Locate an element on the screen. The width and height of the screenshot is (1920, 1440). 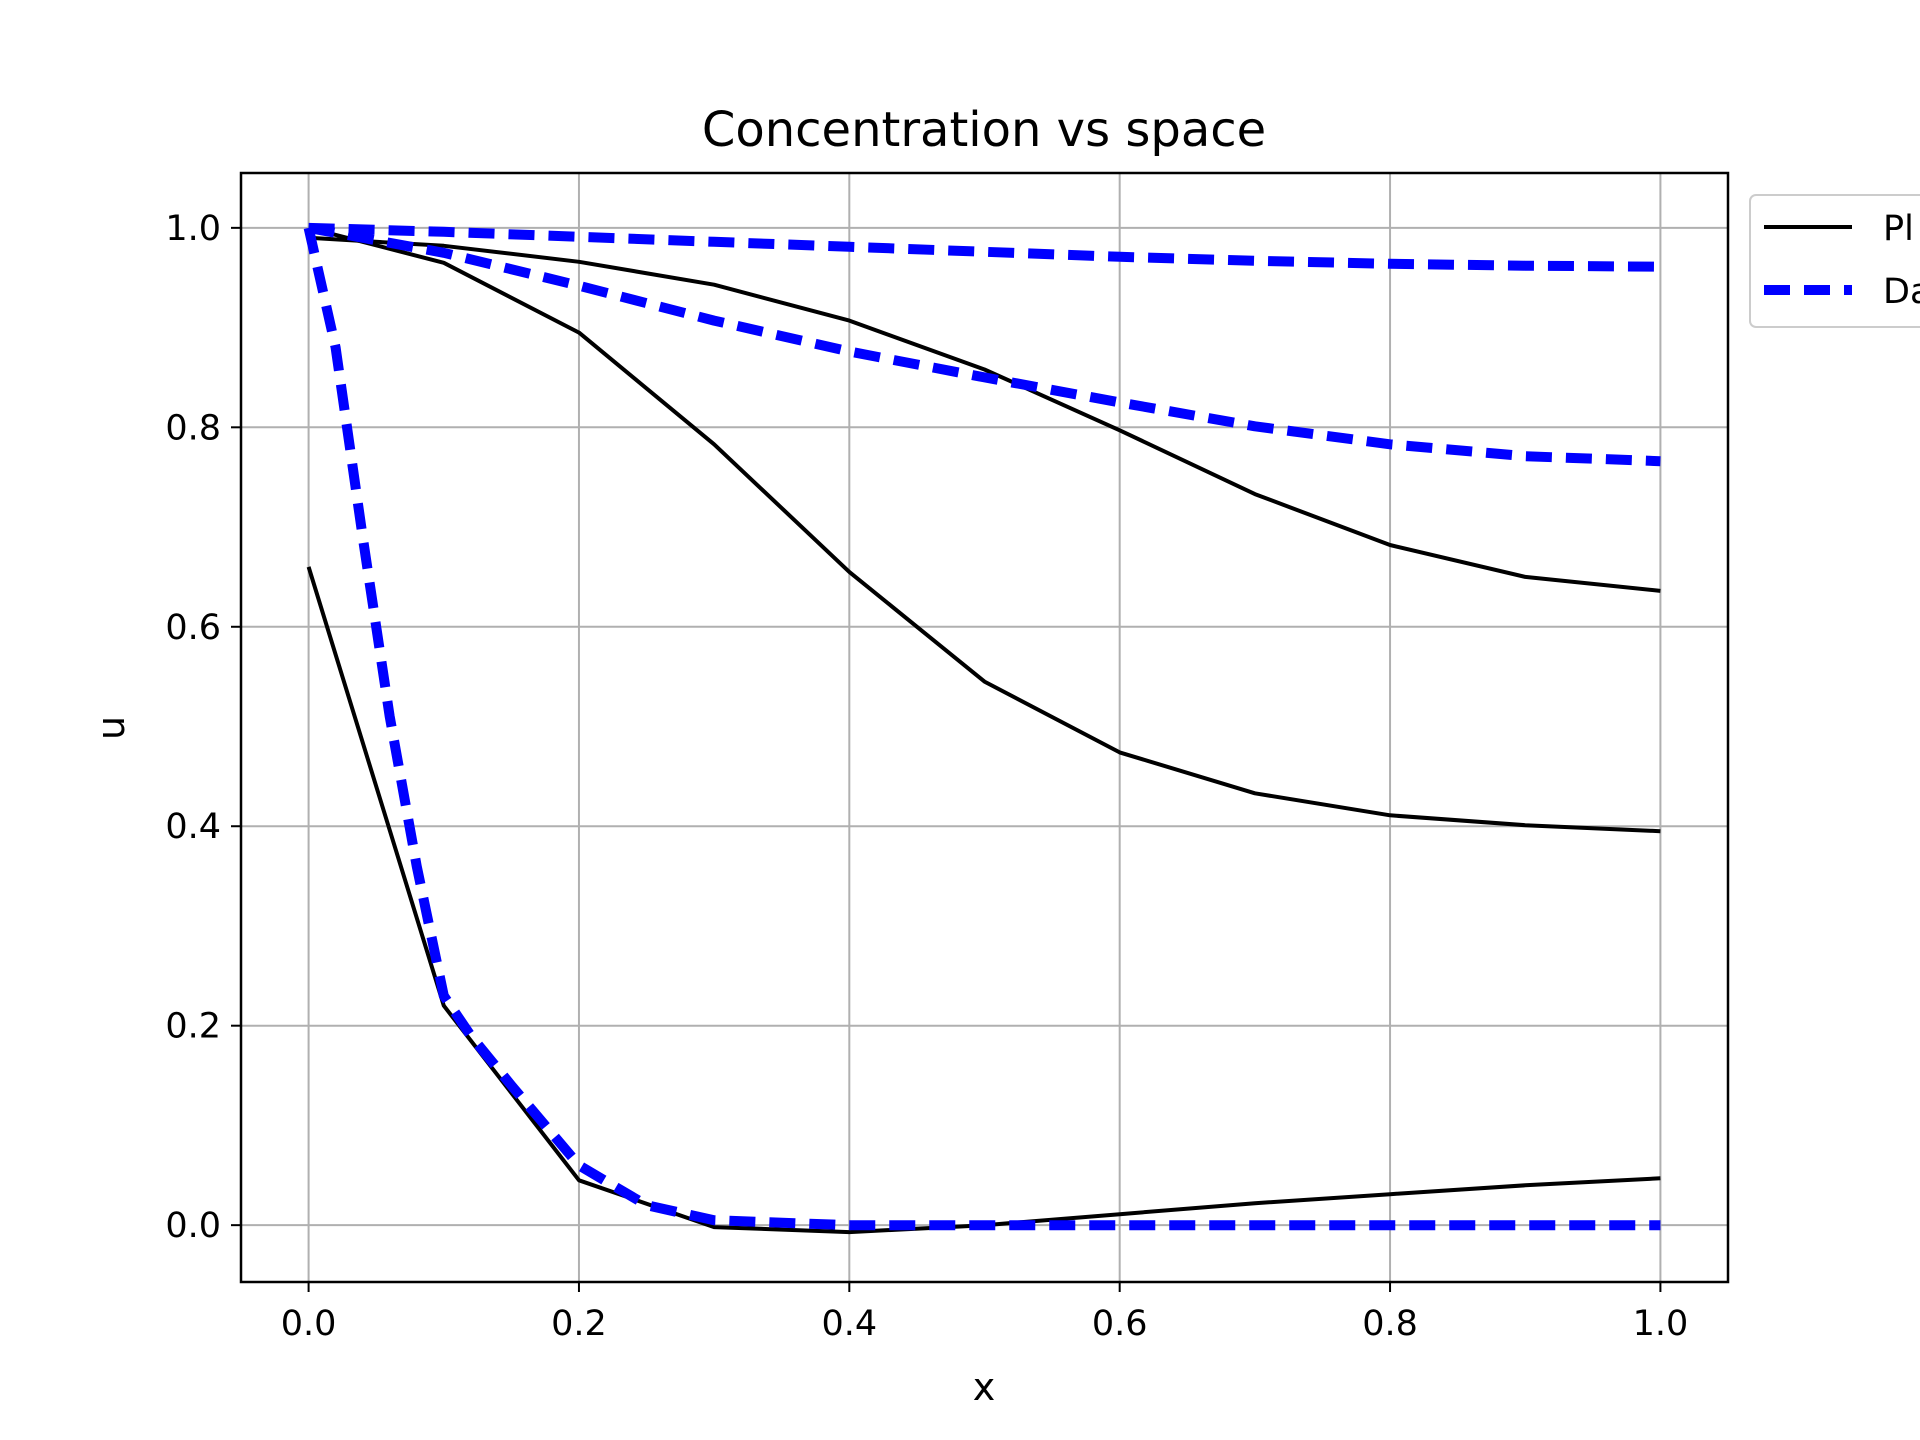
y-tick-label-3: 0.6 is located at coordinates (193, 628).